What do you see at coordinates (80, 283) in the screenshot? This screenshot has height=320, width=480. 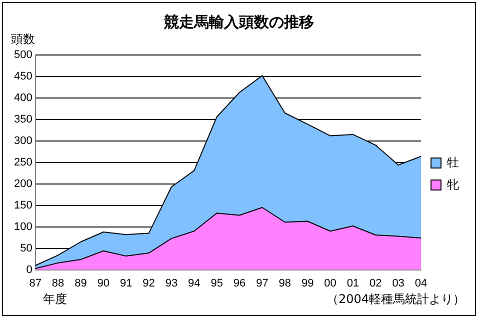 I see `x-tick-label: 89` at bounding box center [80, 283].